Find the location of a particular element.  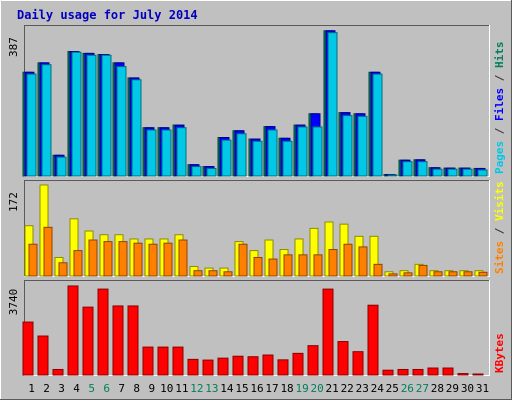

chart-title: Daily usage for July 2014 is located at coordinates (107, 15).